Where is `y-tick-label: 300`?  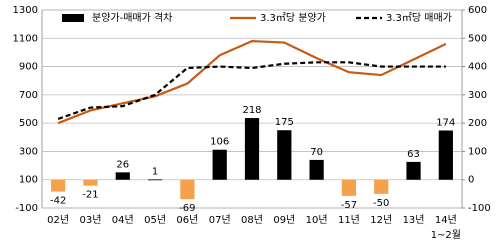
y-tick-label: 300 is located at coordinates (28, 151).